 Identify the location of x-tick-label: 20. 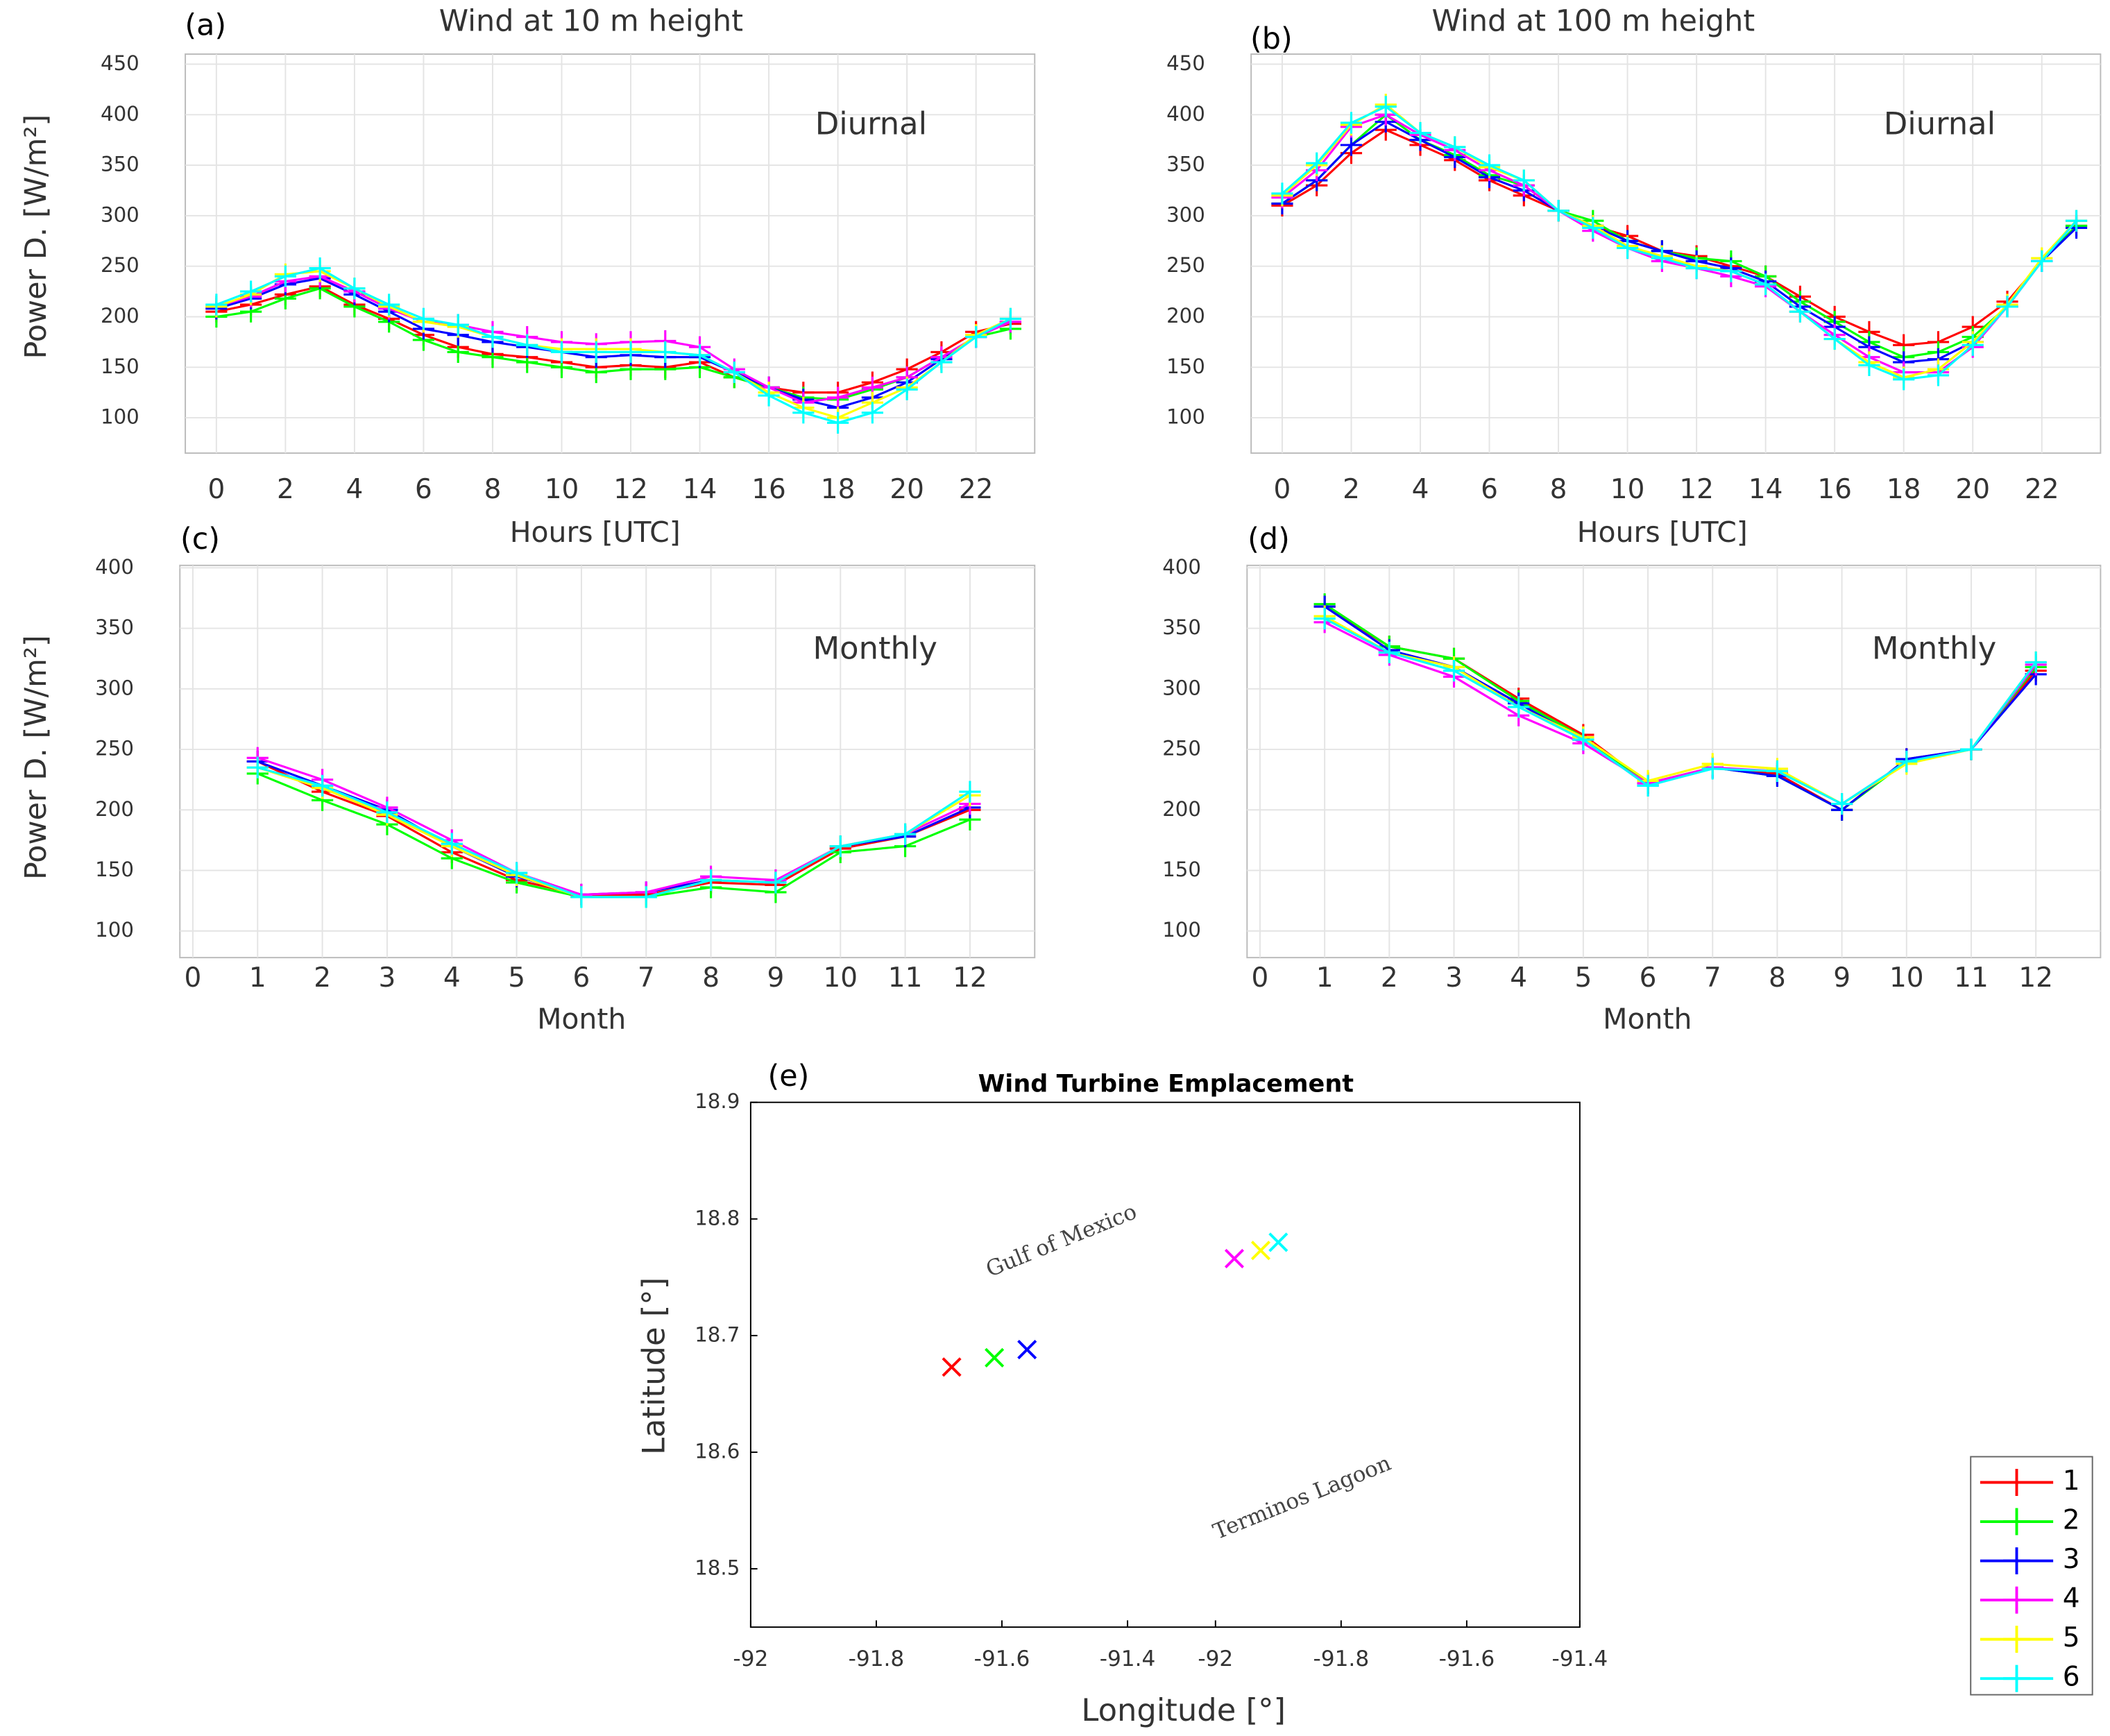
(907, 489).